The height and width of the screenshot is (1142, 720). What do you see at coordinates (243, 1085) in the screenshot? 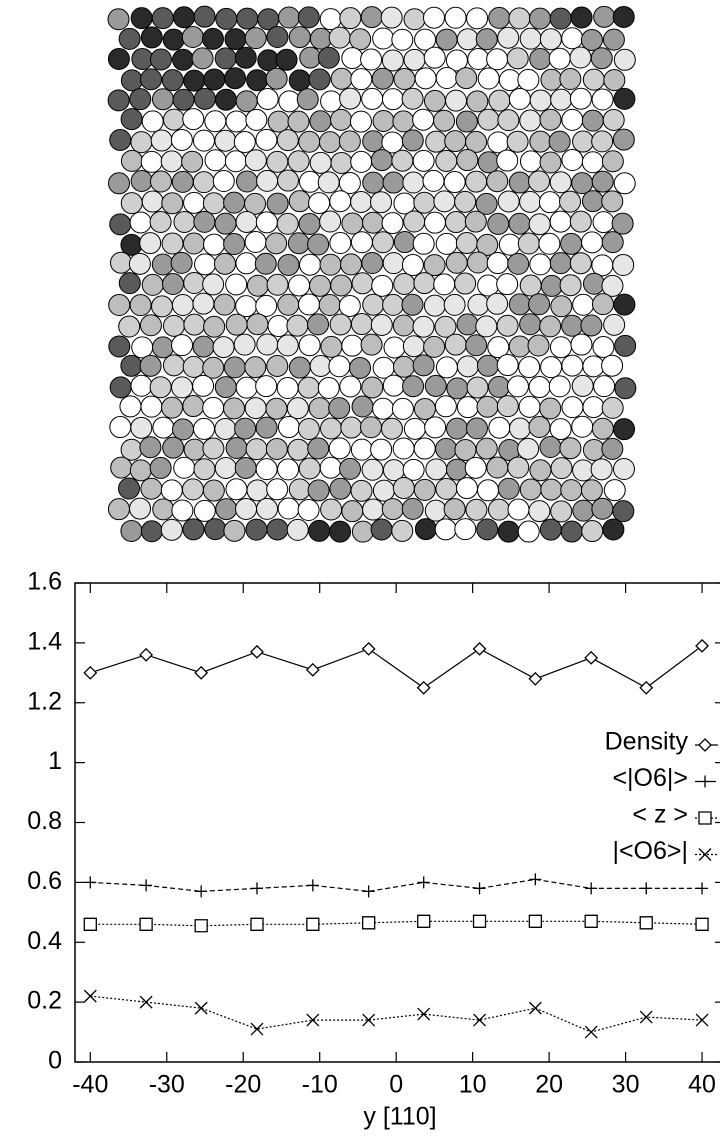
I see `x-tick-label: -20` at bounding box center [243, 1085].